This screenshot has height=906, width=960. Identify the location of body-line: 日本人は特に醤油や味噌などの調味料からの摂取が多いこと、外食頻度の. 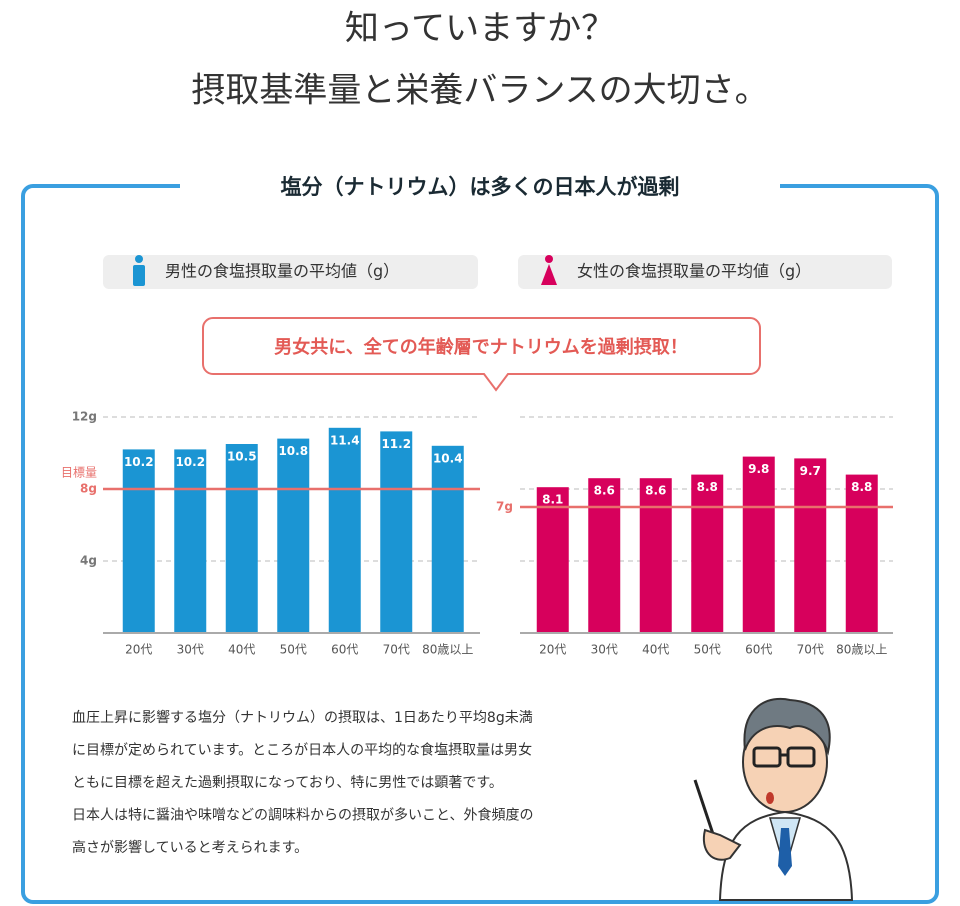
(302, 815).